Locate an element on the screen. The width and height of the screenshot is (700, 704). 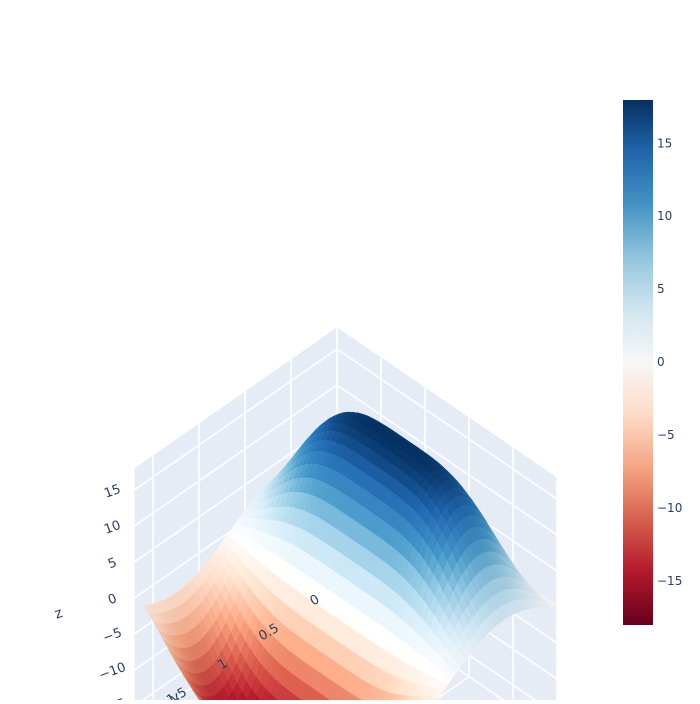
colorbar-tick-label: 15 is located at coordinates (664, 143).